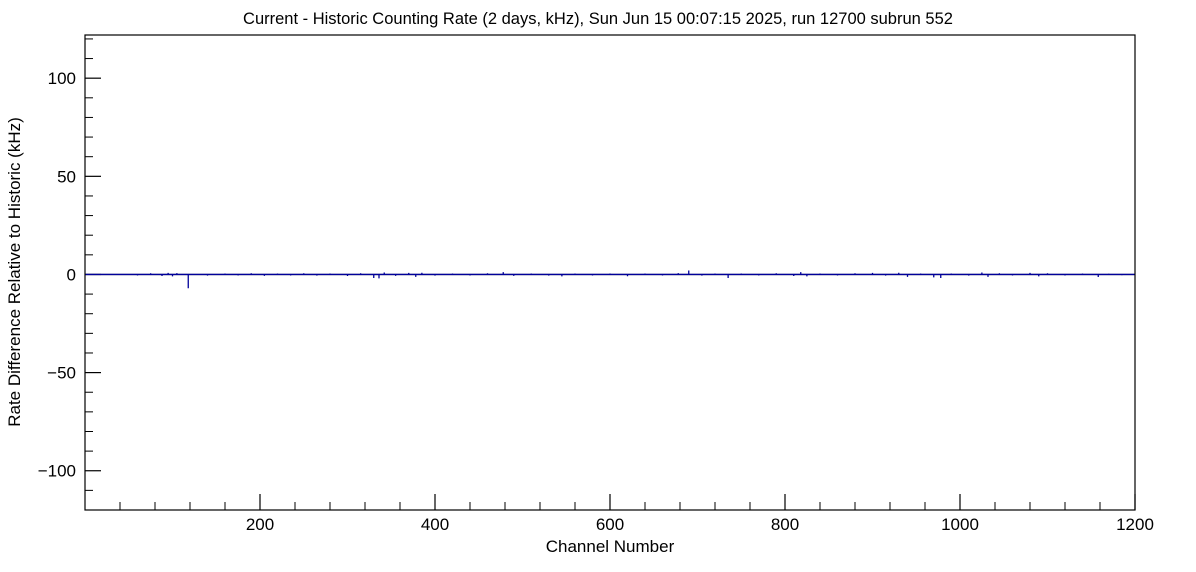  I want to click on y-tick-label: 50, so click(66, 176).